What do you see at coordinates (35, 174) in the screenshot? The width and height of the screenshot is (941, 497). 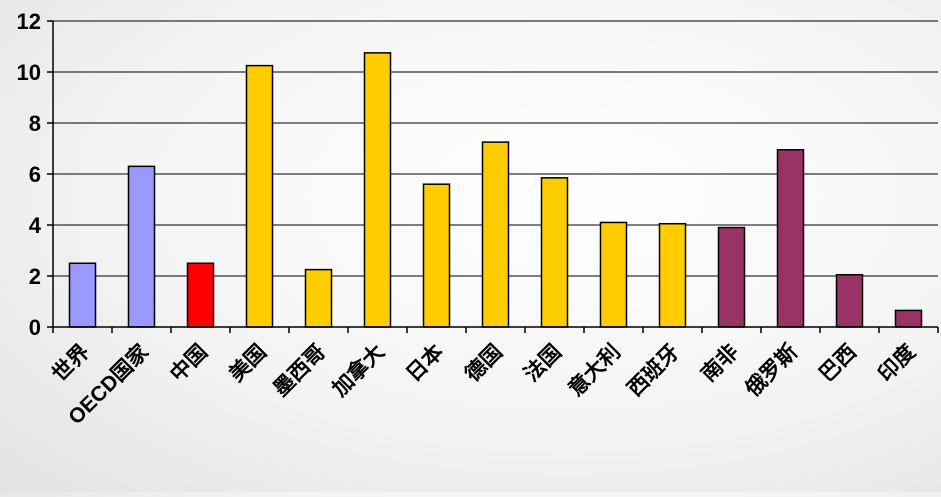 I see `y-tick-label: 6` at bounding box center [35, 174].